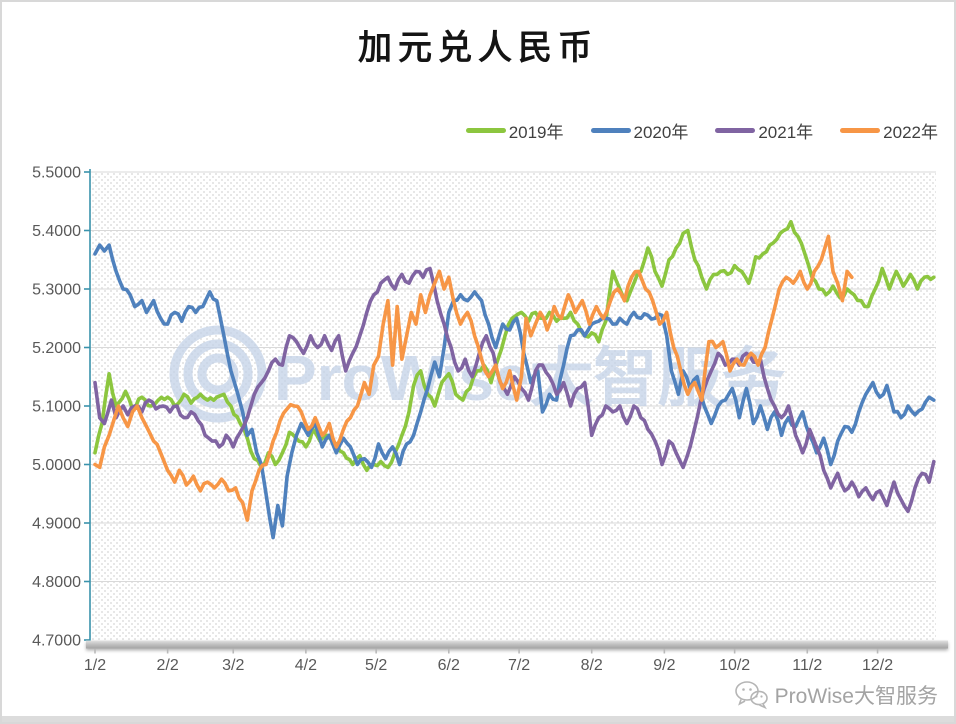 This screenshot has width=956, height=724. Describe the element at coordinates (661, 132) in the screenshot. I see `legend-label: 2020年` at that location.